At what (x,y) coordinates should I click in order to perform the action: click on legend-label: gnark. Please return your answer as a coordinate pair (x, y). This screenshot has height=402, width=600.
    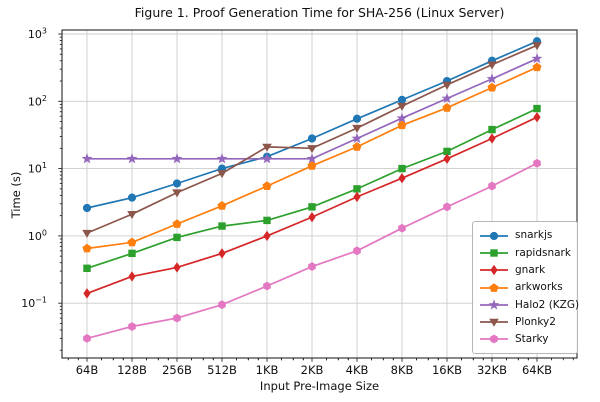
    Looking at the image, I should click on (530, 269).